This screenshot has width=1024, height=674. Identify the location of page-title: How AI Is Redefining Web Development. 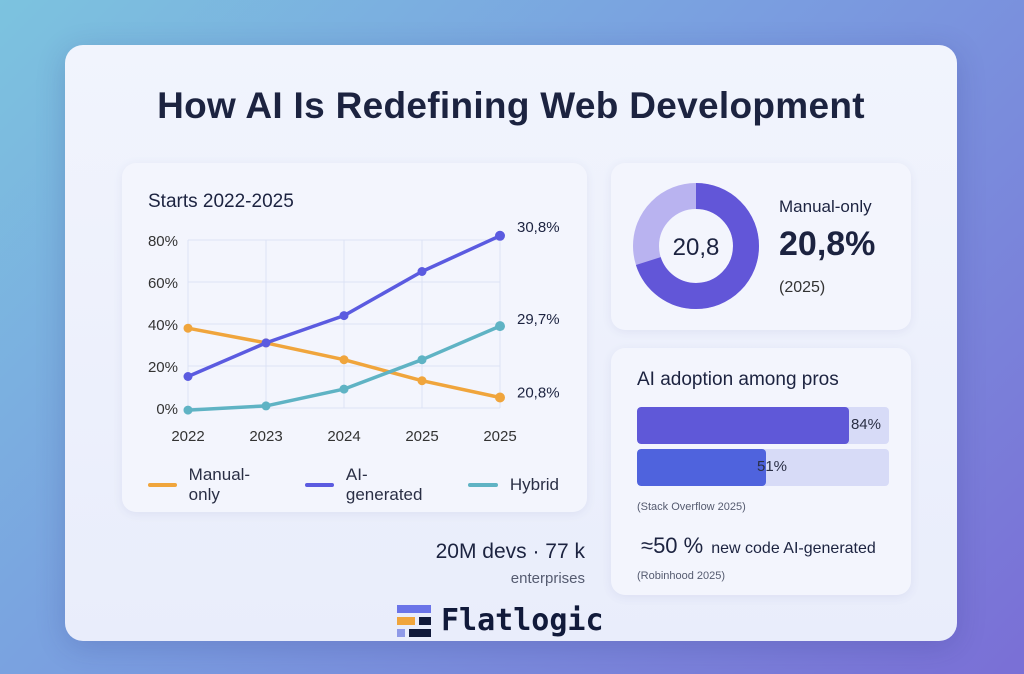
(511, 105).